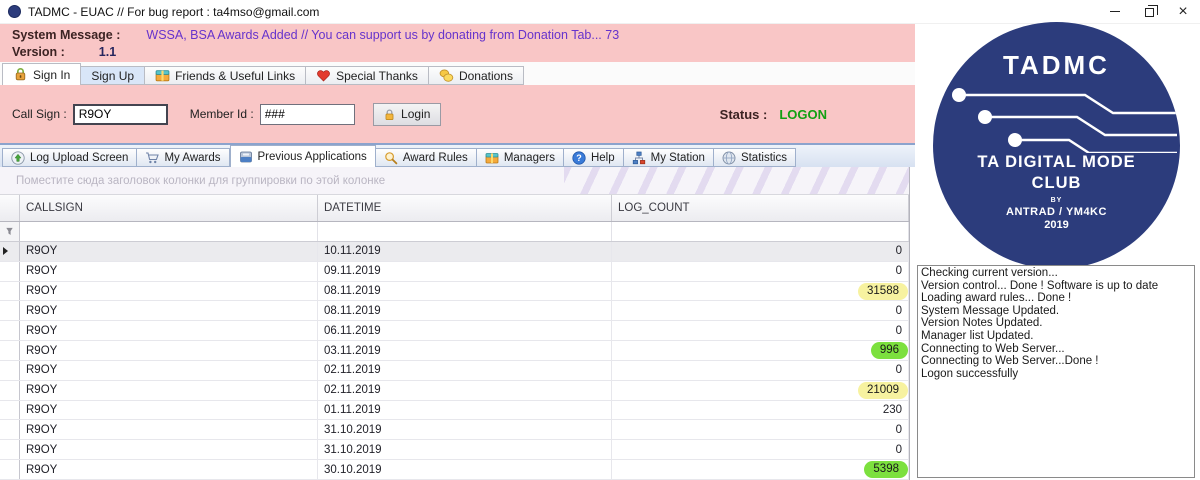 This screenshot has height=480, width=1200. What do you see at coordinates (162, 75) in the screenshot?
I see `gift-icon` at bounding box center [162, 75].